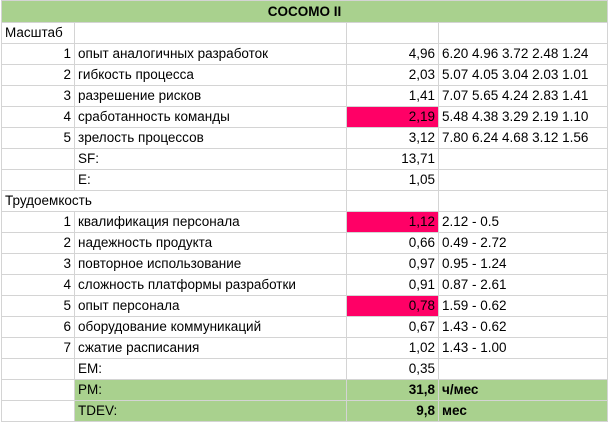 Image resolution: width=608 pixels, height=440 pixels. What do you see at coordinates (392, 327) in the screenshot?
I see `factor-value-cell: 0,67` at bounding box center [392, 327].